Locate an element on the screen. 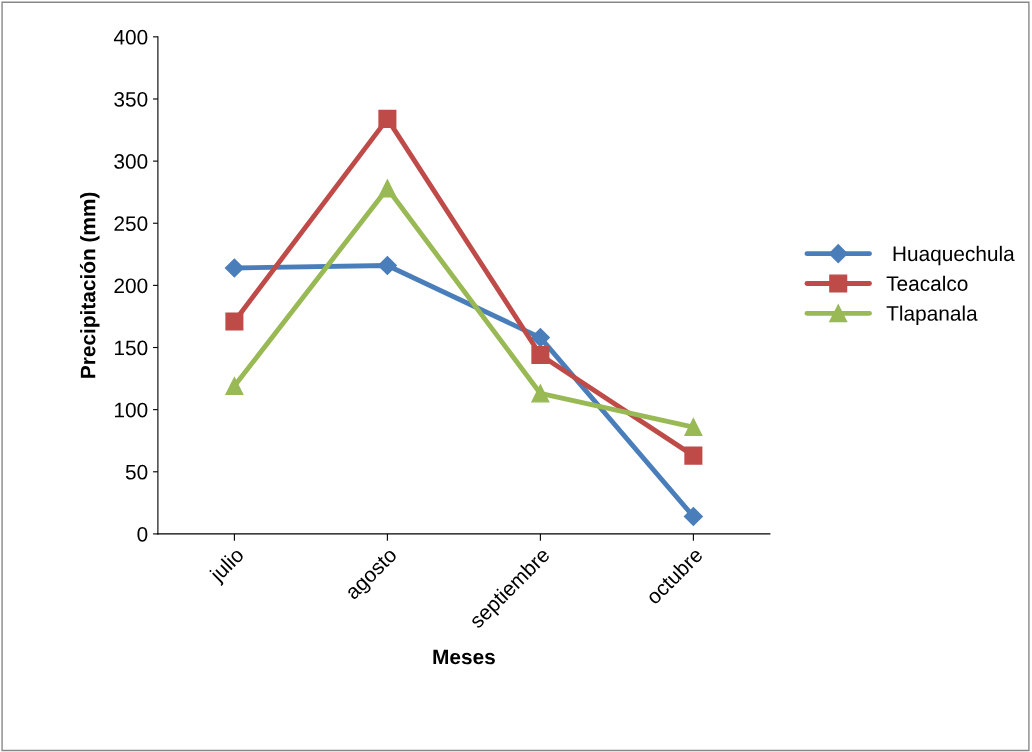 The image size is (1032, 752). y-tick-label: 150 is located at coordinates (131, 348).